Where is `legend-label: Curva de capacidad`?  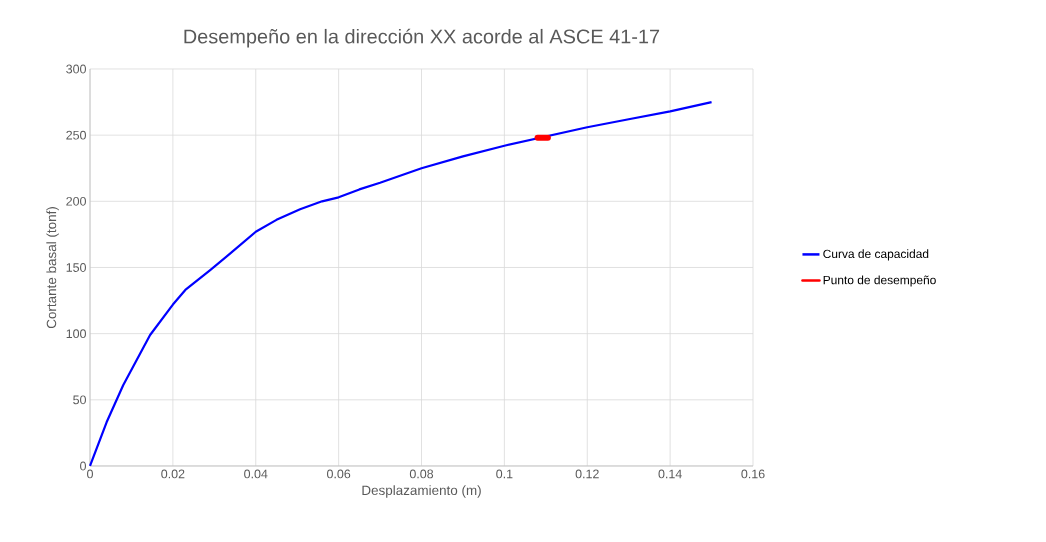 legend-label: Curva de capacidad is located at coordinates (876, 255).